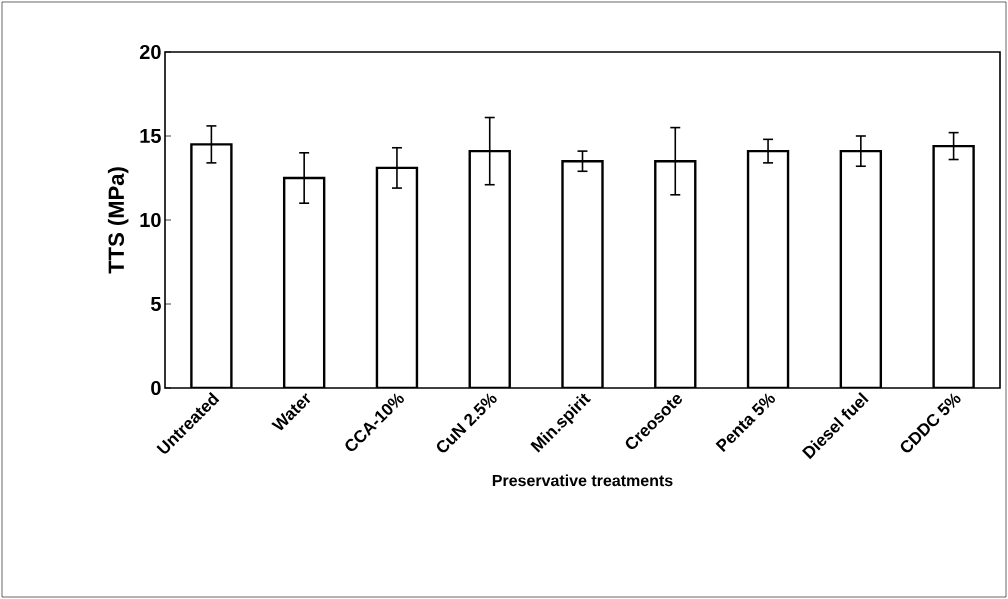 The image size is (1008, 599). What do you see at coordinates (150, 136) in the screenshot?
I see `y-tick-label: 15` at bounding box center [150, 136].